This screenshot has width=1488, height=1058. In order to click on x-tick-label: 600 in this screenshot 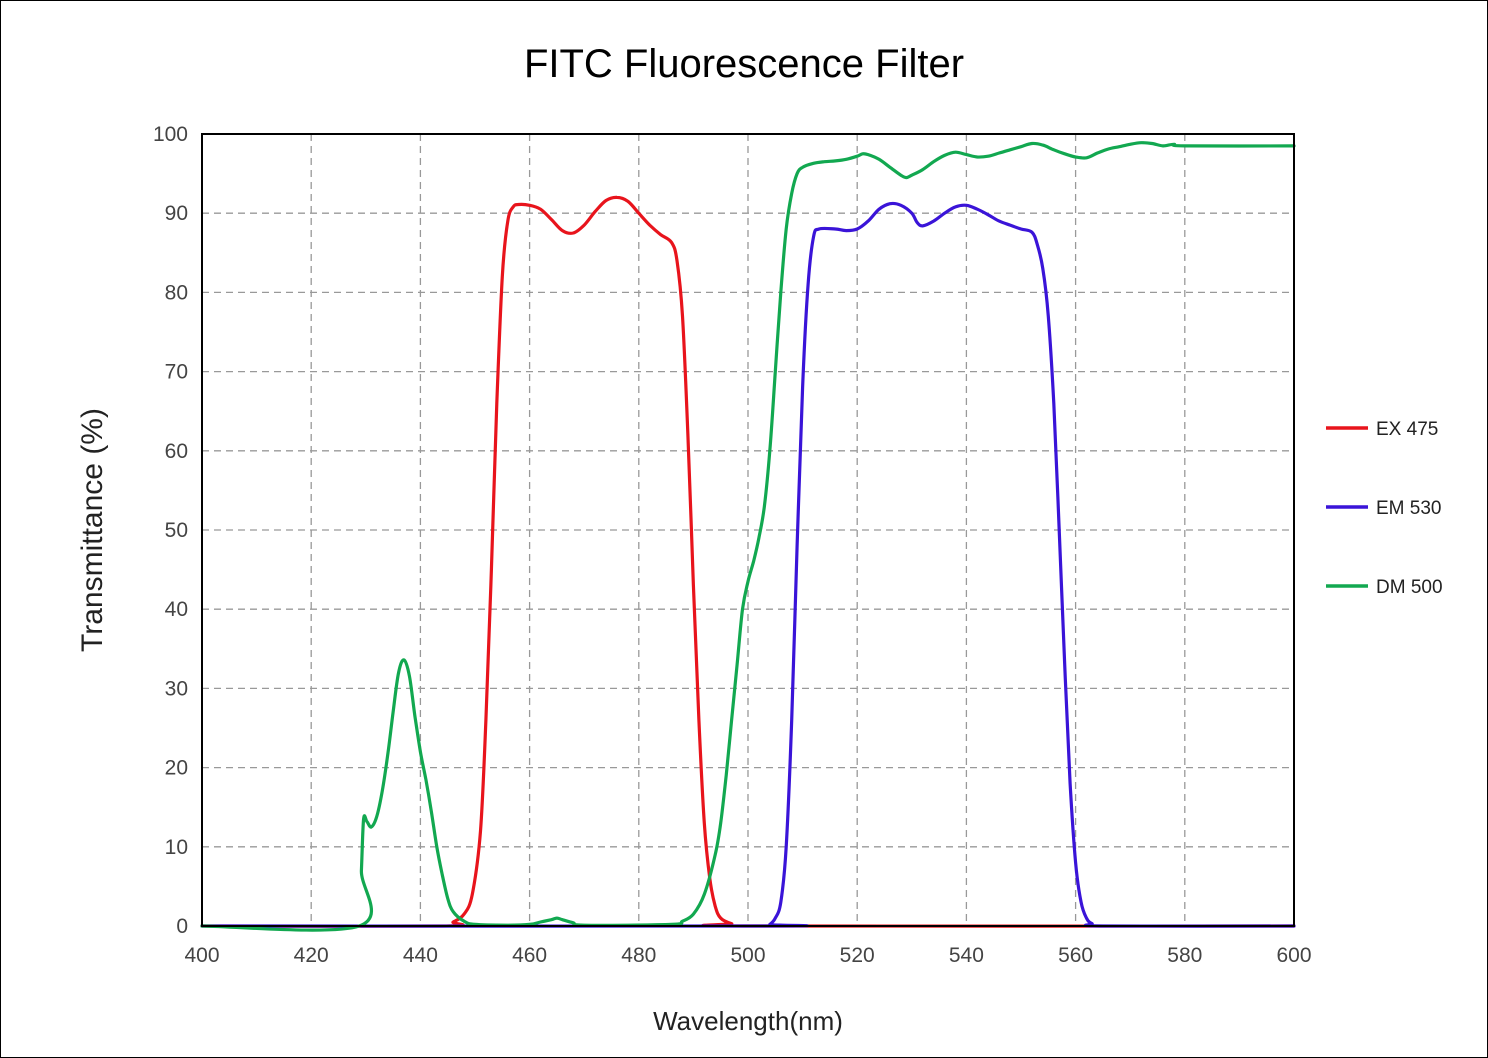, I will do `click(1293, 955)`.